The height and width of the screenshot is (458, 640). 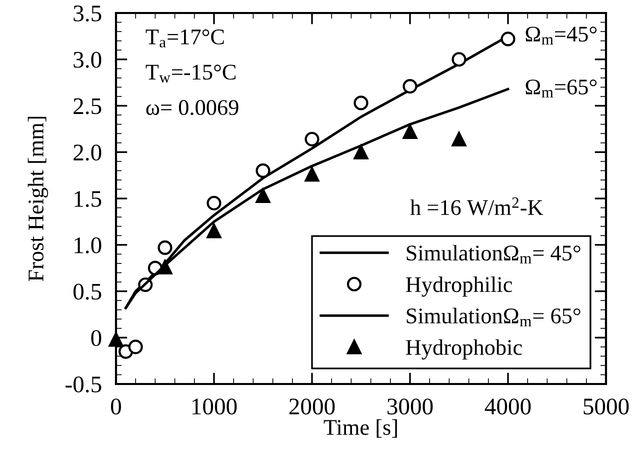 I want to click on x-tick-label: 4000, so click(x=507, y=406).